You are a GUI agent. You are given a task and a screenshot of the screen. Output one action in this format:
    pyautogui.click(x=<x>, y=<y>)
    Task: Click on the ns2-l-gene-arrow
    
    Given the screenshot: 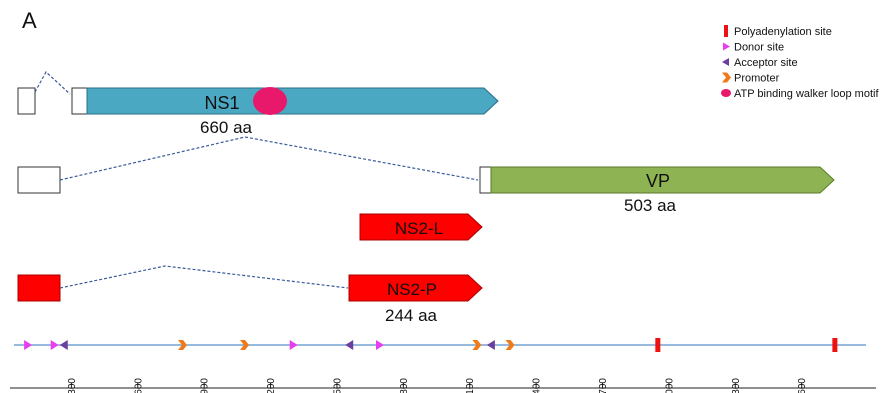 What is the action you would take?
    pyautogui.click(x=421, y=227)
    